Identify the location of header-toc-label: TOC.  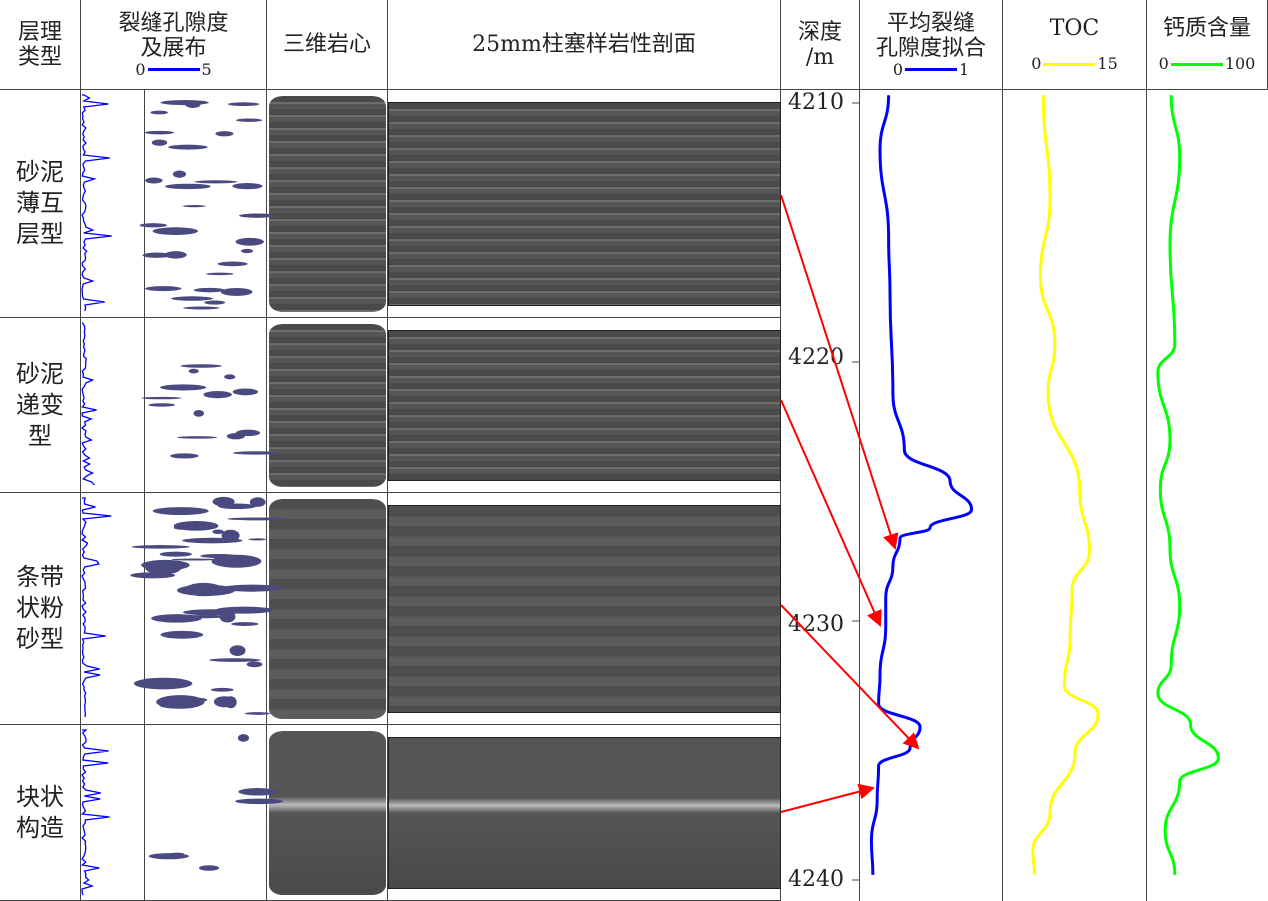
(1074, 28).